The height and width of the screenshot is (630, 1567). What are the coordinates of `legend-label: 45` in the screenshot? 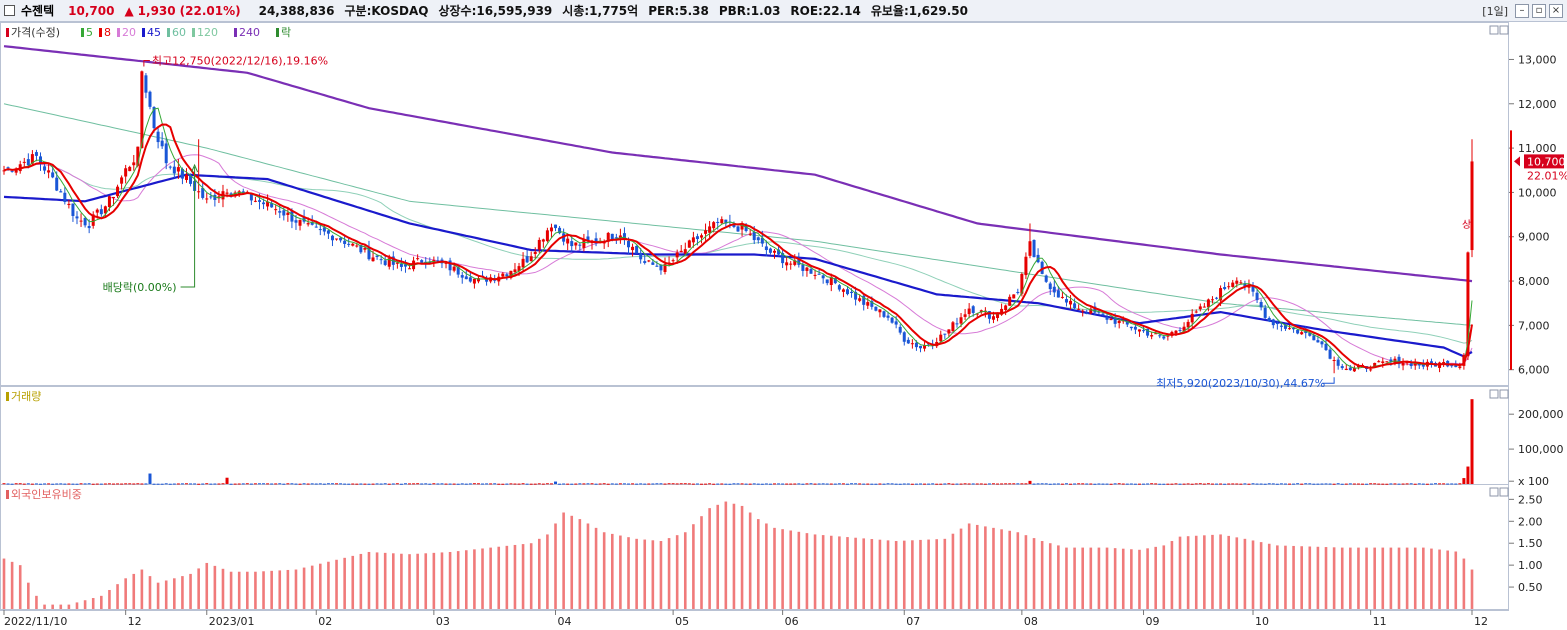 It's located at (154, 32).